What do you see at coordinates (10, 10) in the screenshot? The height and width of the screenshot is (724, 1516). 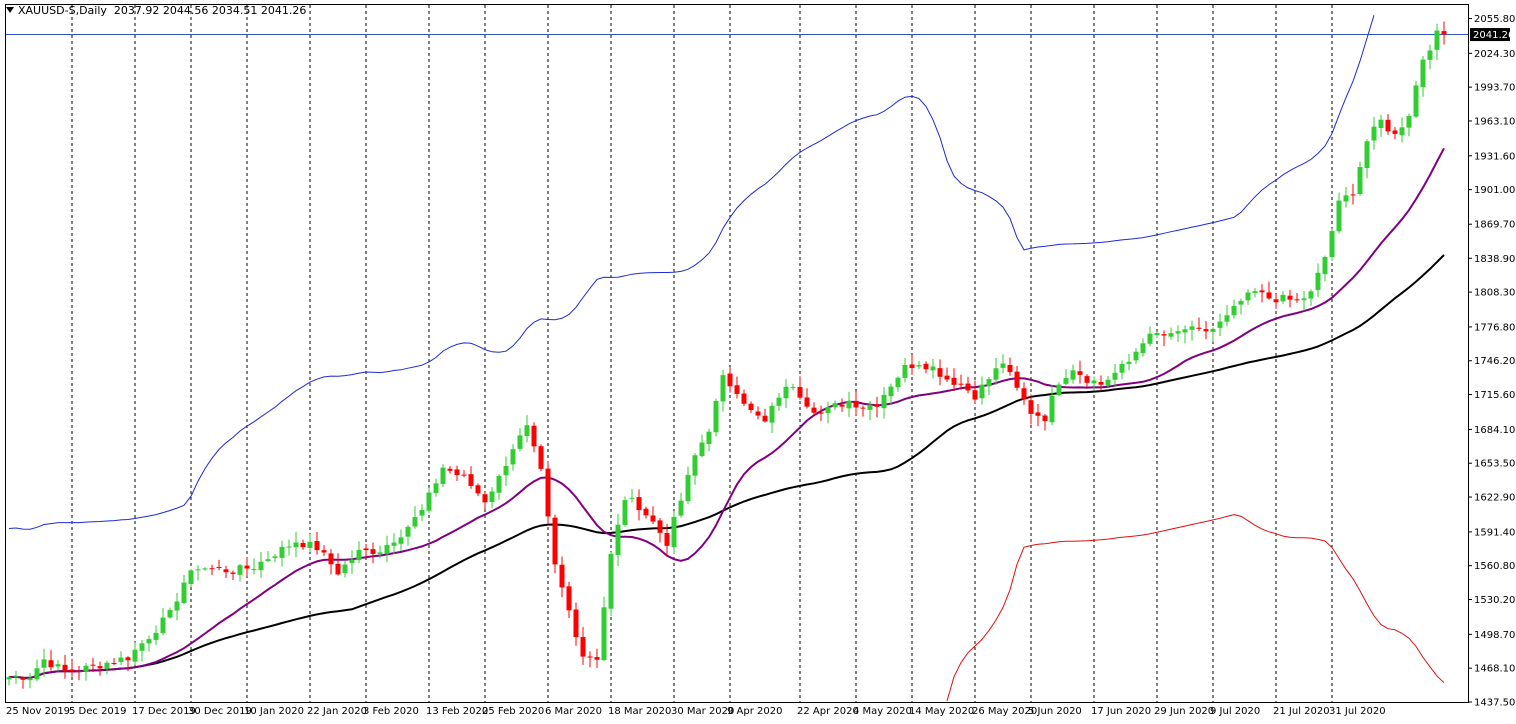 I see `chevron-down-icon` at bounding box center [10, 10].